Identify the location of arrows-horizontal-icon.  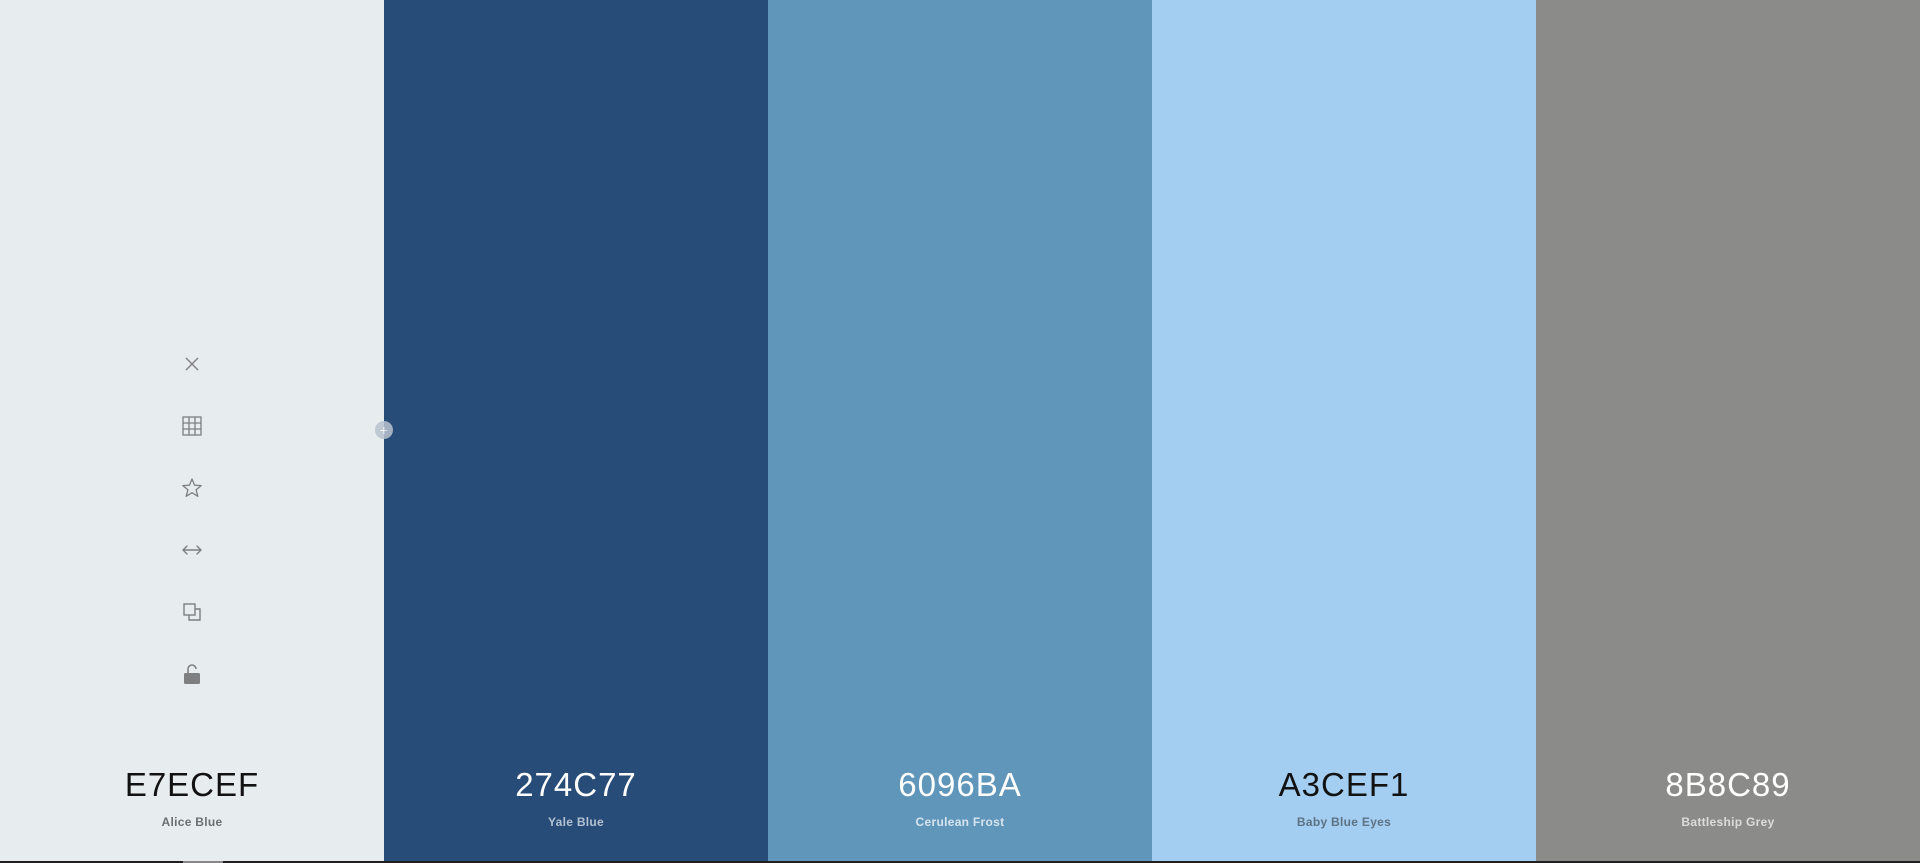
(192, 550).